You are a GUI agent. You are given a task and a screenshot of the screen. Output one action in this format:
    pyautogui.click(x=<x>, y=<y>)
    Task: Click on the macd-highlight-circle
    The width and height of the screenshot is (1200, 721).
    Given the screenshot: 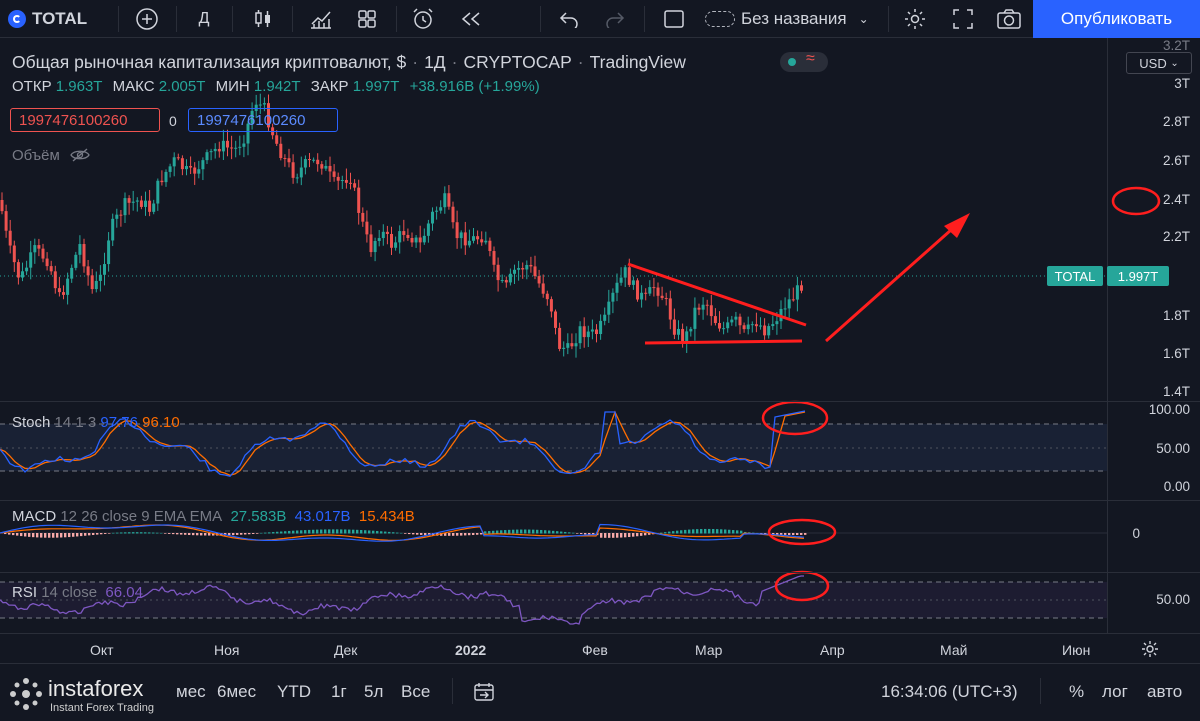 What is the action you would take?
    pyautogui.click(x=802, y=532)
    